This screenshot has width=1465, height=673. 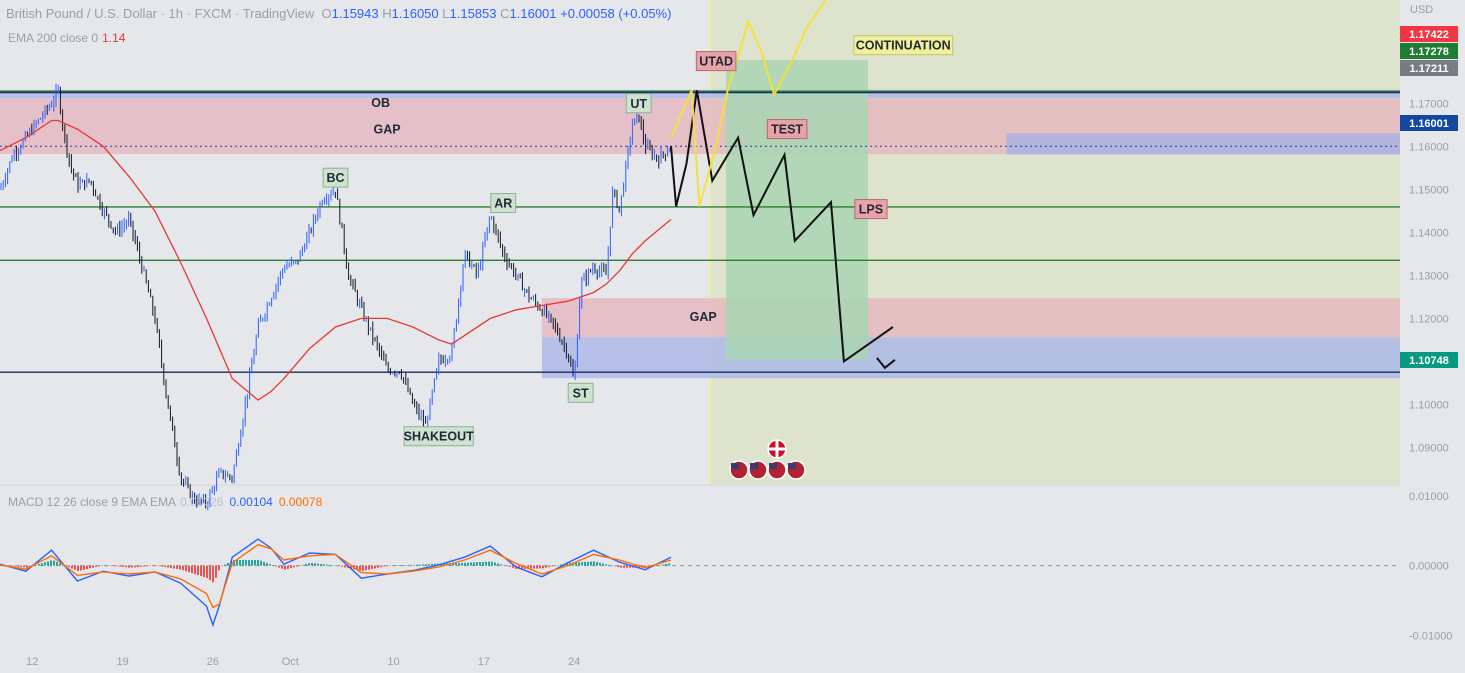 What do you see at coordinates (1430, 636) in the screenshot?
I see `macd-tick-label: -0.01000` at bounding box center [1430, 636].